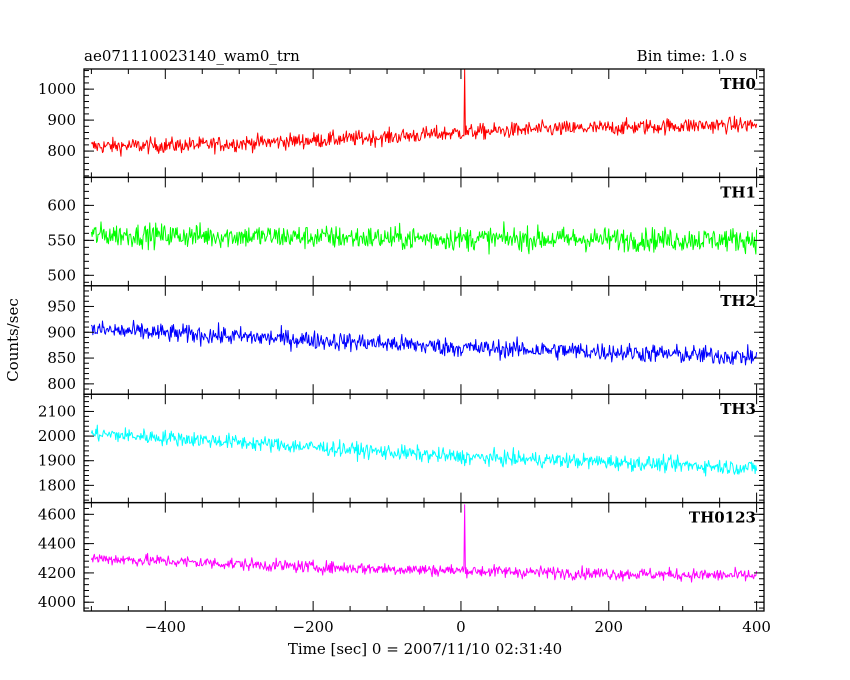  What do you see at coordinates (424, 238) in the screenshot?
I see `series-th1-line` at bounding box center [424, 238].